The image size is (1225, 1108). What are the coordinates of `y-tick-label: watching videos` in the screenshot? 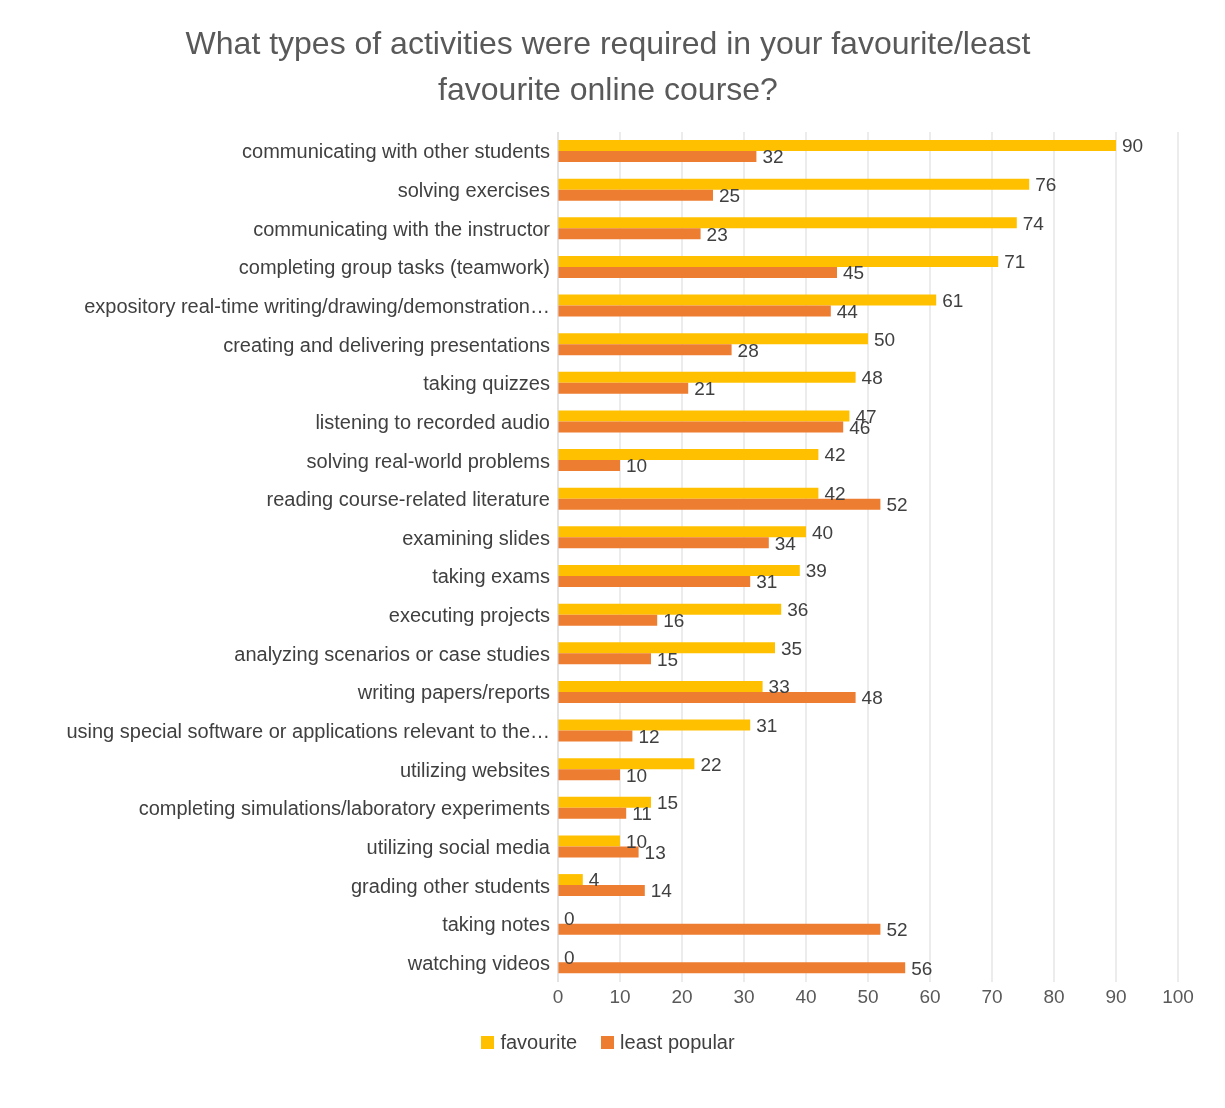 It's located at (478, 962).